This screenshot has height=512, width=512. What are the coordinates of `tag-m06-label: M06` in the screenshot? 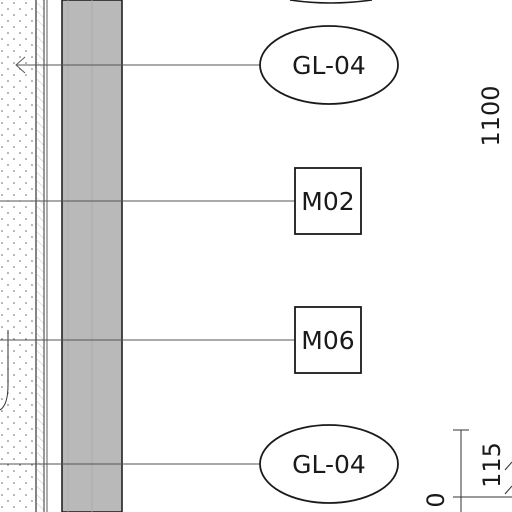 It's located at (327, 340).